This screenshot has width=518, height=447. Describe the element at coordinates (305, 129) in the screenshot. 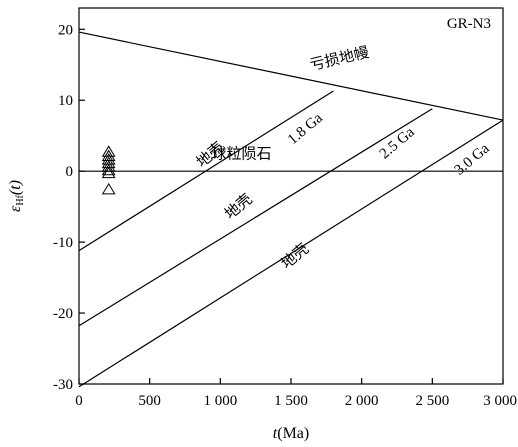

I see `annotation-label: 1.8 Ga` at that location.